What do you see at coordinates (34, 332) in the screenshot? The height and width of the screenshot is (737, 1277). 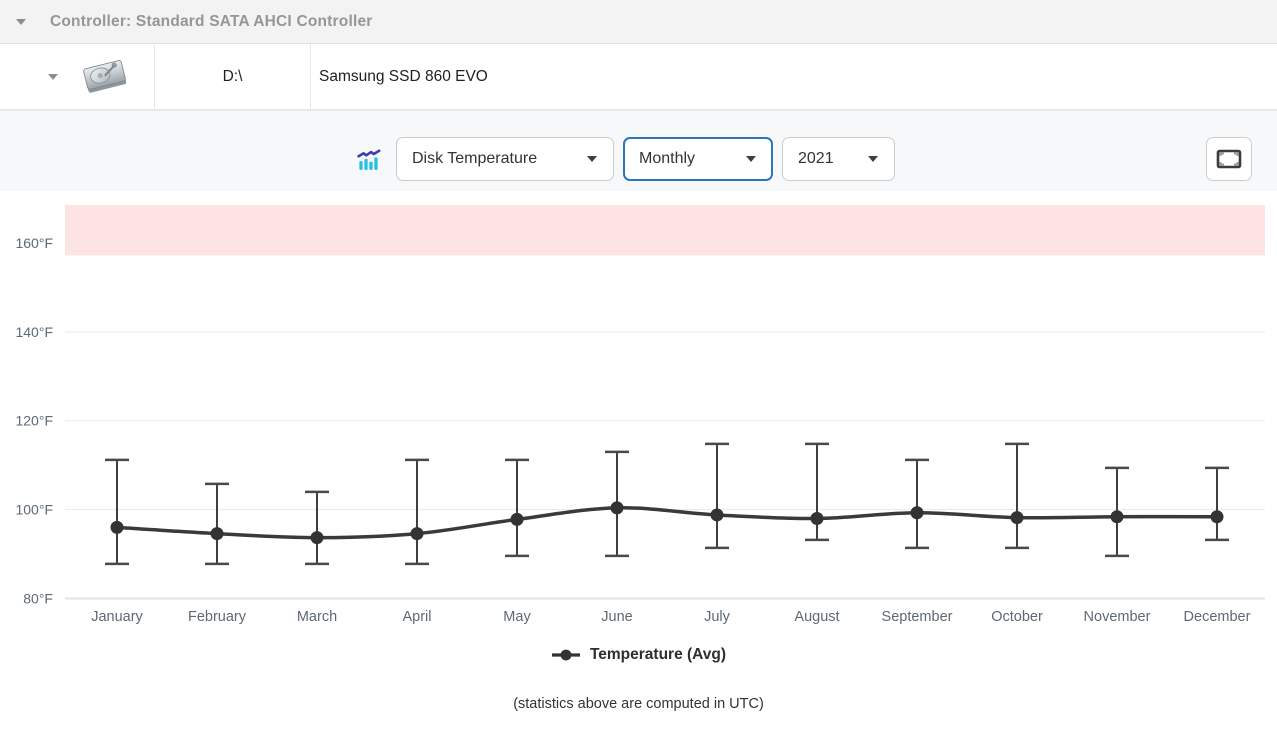 I see `svg-text: 140°F` at bounding box center [34, 332].